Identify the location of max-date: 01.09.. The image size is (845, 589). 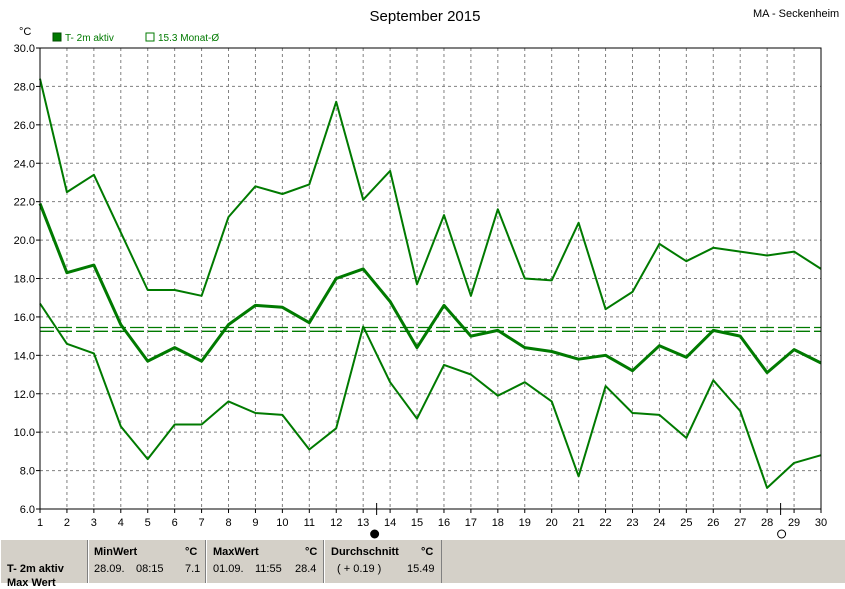
(228, 569).